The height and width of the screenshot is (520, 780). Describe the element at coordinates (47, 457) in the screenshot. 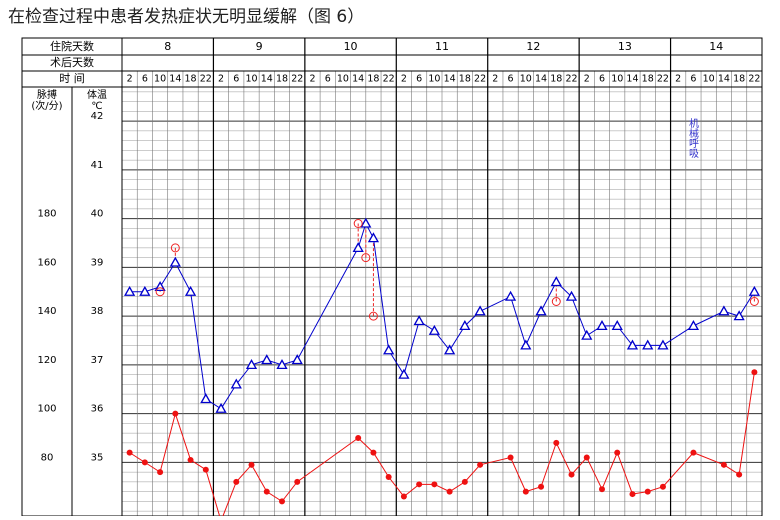

I see `y2-tick-label: 80` at that location.